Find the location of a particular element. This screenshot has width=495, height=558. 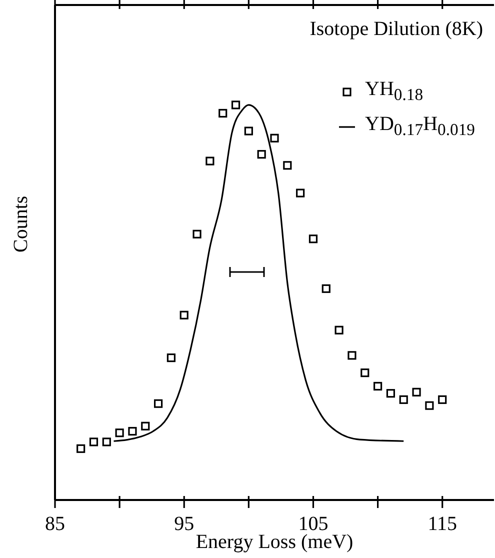

x-tick-label: 85 is located at coordinates (55, 524).